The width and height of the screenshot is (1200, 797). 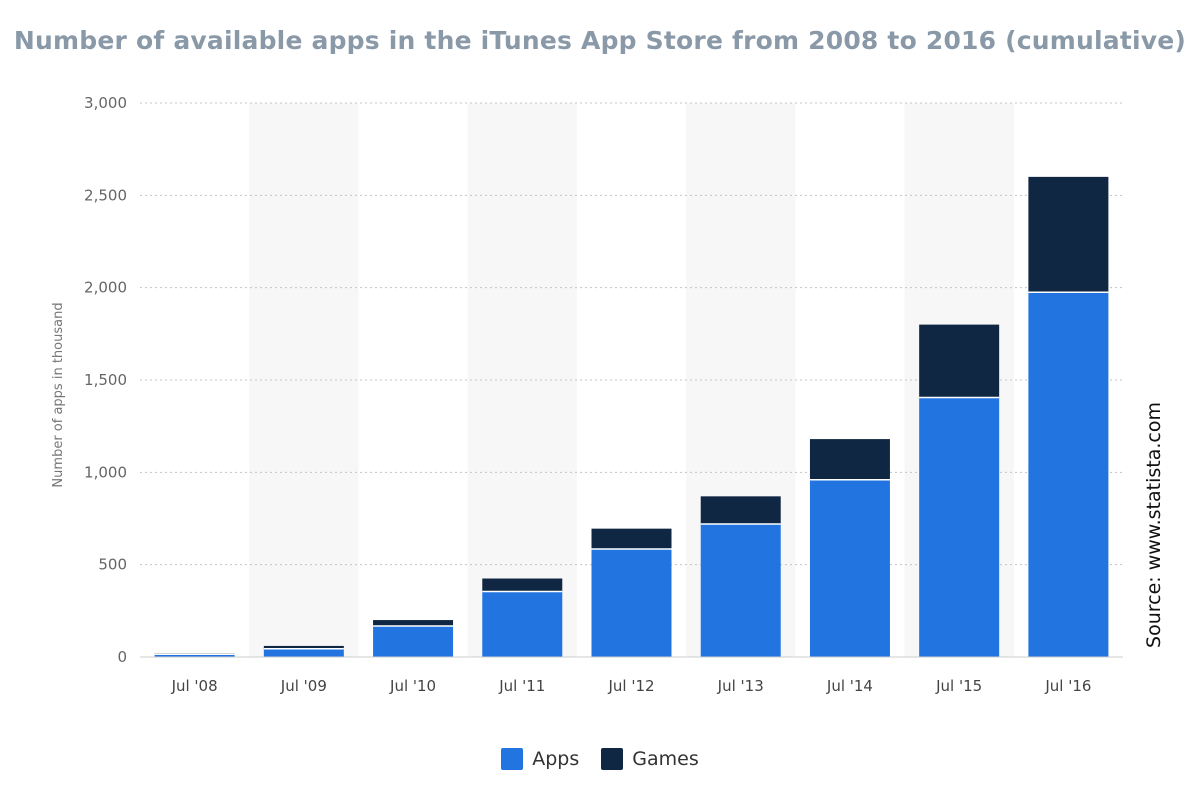 I want to click on legend-item-games: Games, so click(x=650, y=759).